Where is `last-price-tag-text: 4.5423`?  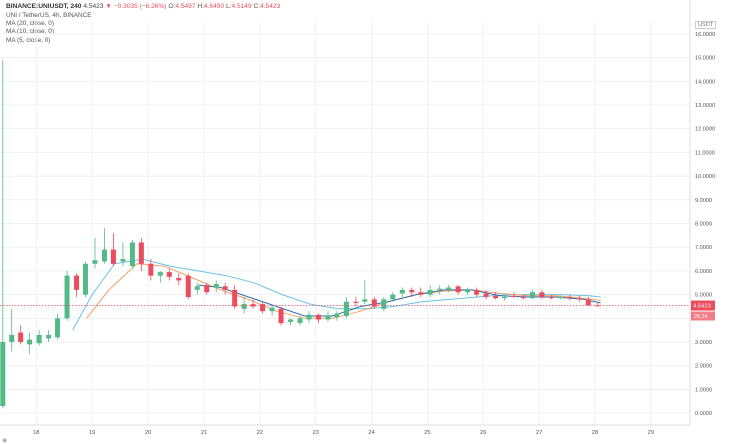 last-price-tag-text: 4.5423 is located at coordinates (702, 307).